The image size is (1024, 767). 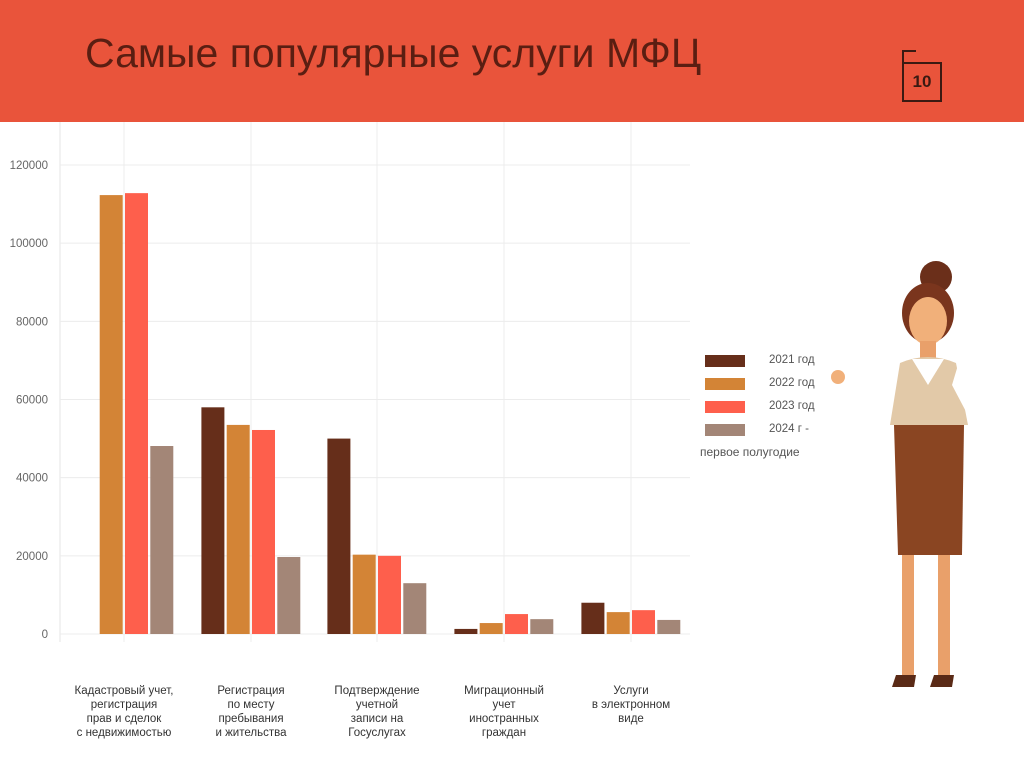 What do you see at coordinates (393, 53) in the screenshot?
I see `slide-title: Самые популярные услуги МФЦ` at bounding box center [393, 53].